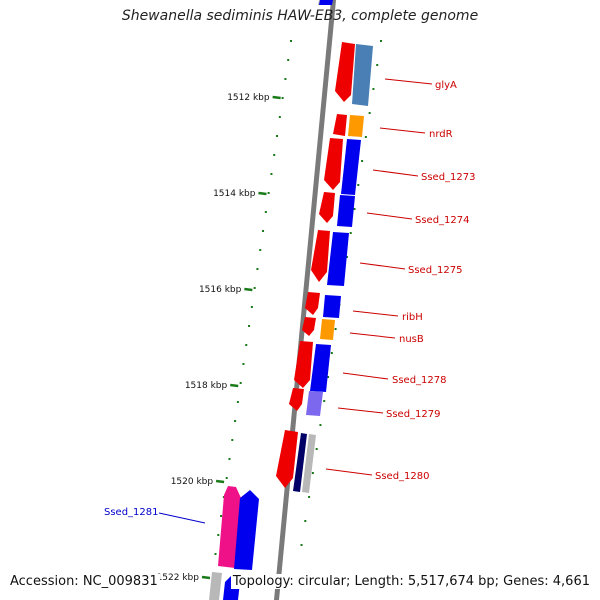 This screenshot has width=600, height=600. I want to click on gene-label-Ssed_1274: Ssed_1274, so click(442, 220).